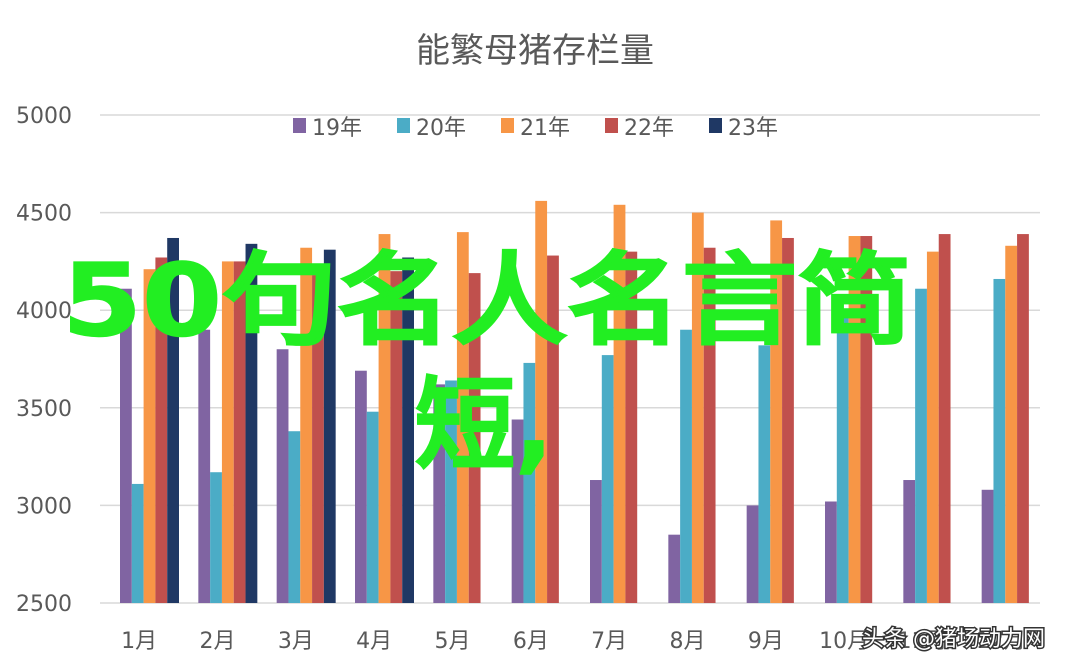 The image size is (1069, 671). What do you see at coordinates (296, 641) in the screenshot?
I see `x-tick-label: 3月` at bounding box center [296, 641].